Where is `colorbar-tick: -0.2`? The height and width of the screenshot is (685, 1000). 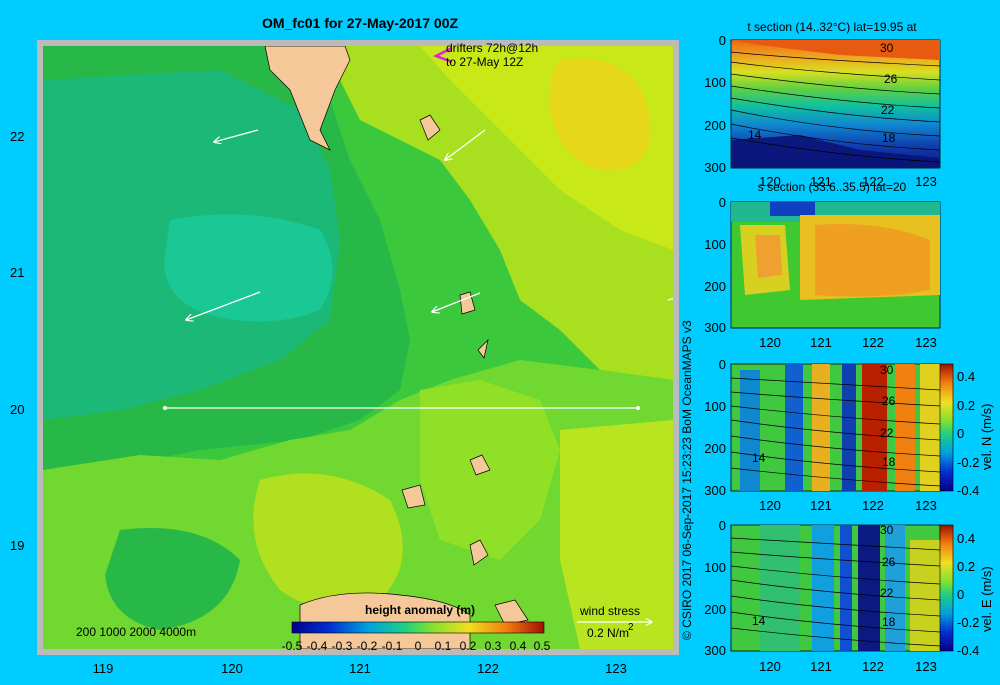 colorbar-tick: -0.2 is located at coordinates (367, 646).